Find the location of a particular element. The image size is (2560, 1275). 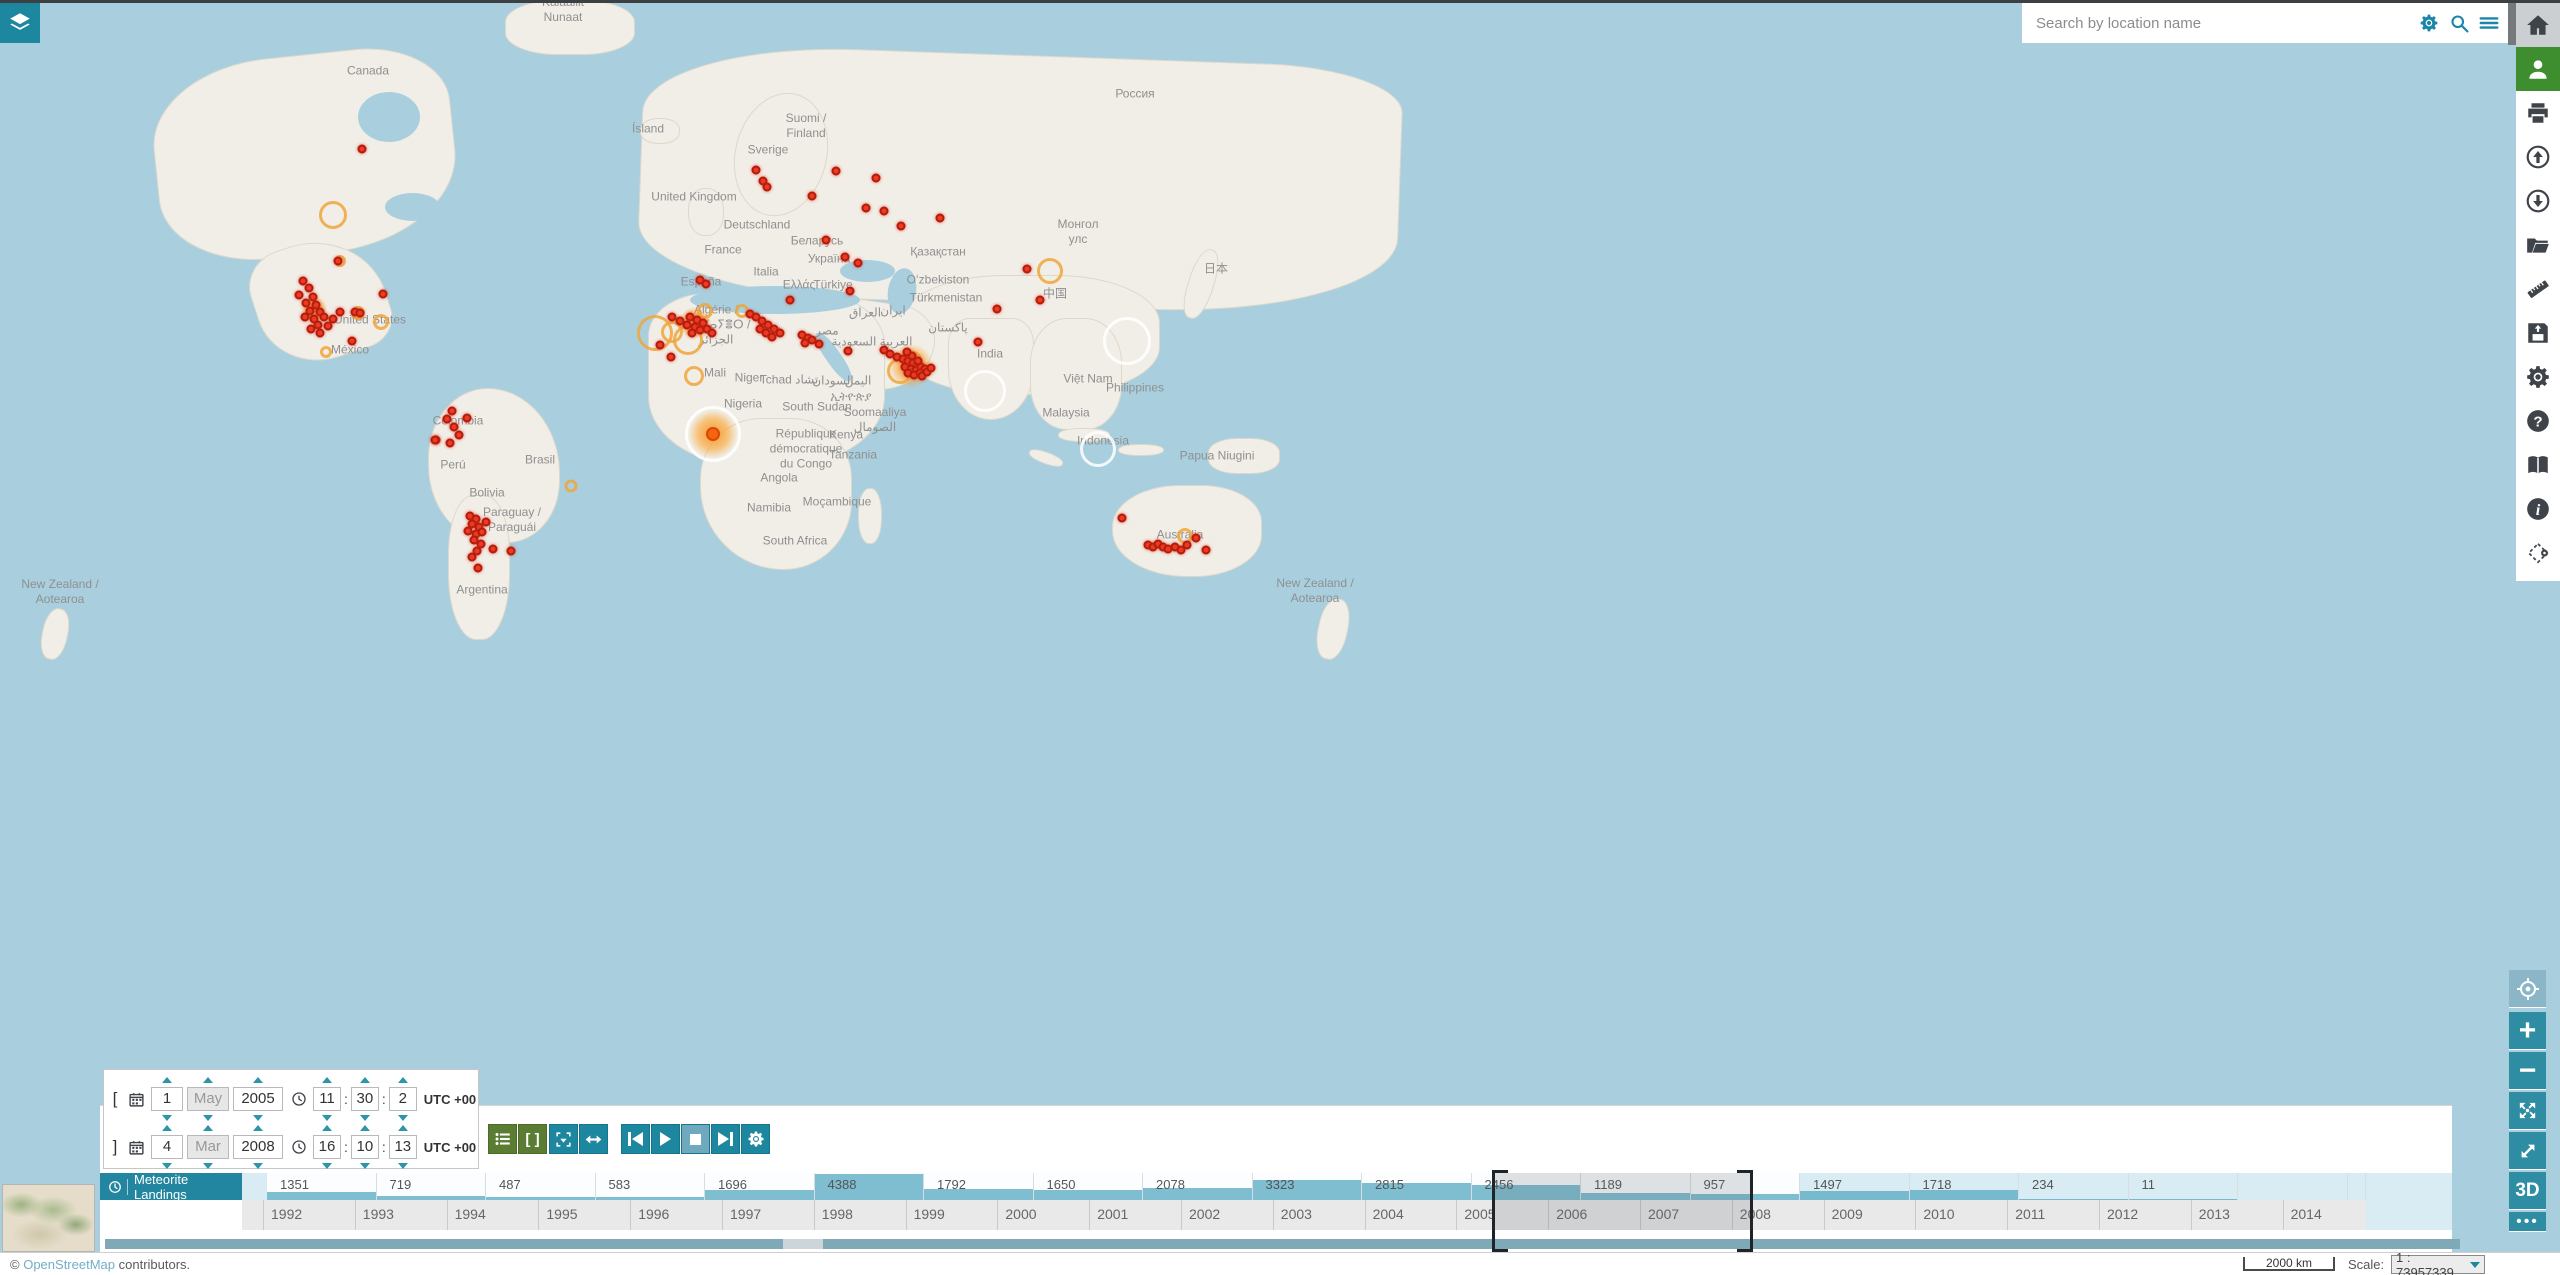

skip-to-start-button is located at coordinates (635, 1139).